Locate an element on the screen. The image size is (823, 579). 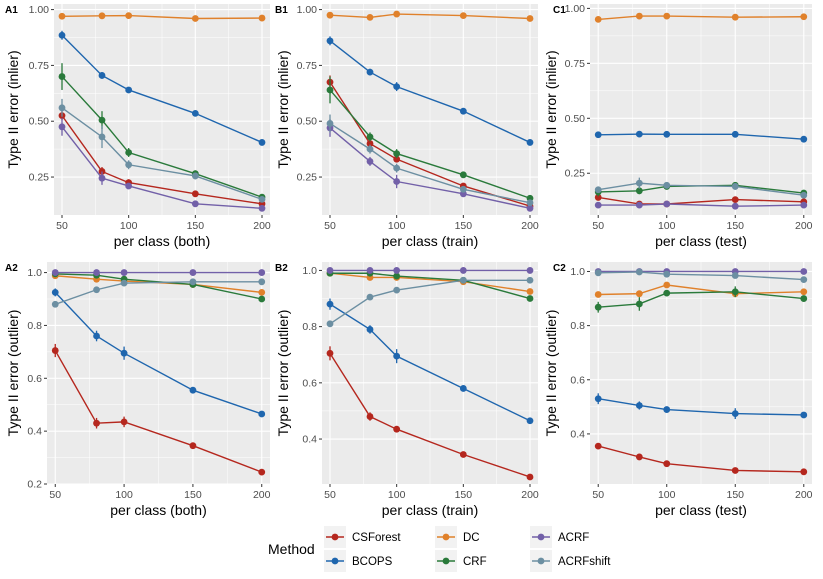
legend-entry-label: DC is located at coordinates (471, 538).